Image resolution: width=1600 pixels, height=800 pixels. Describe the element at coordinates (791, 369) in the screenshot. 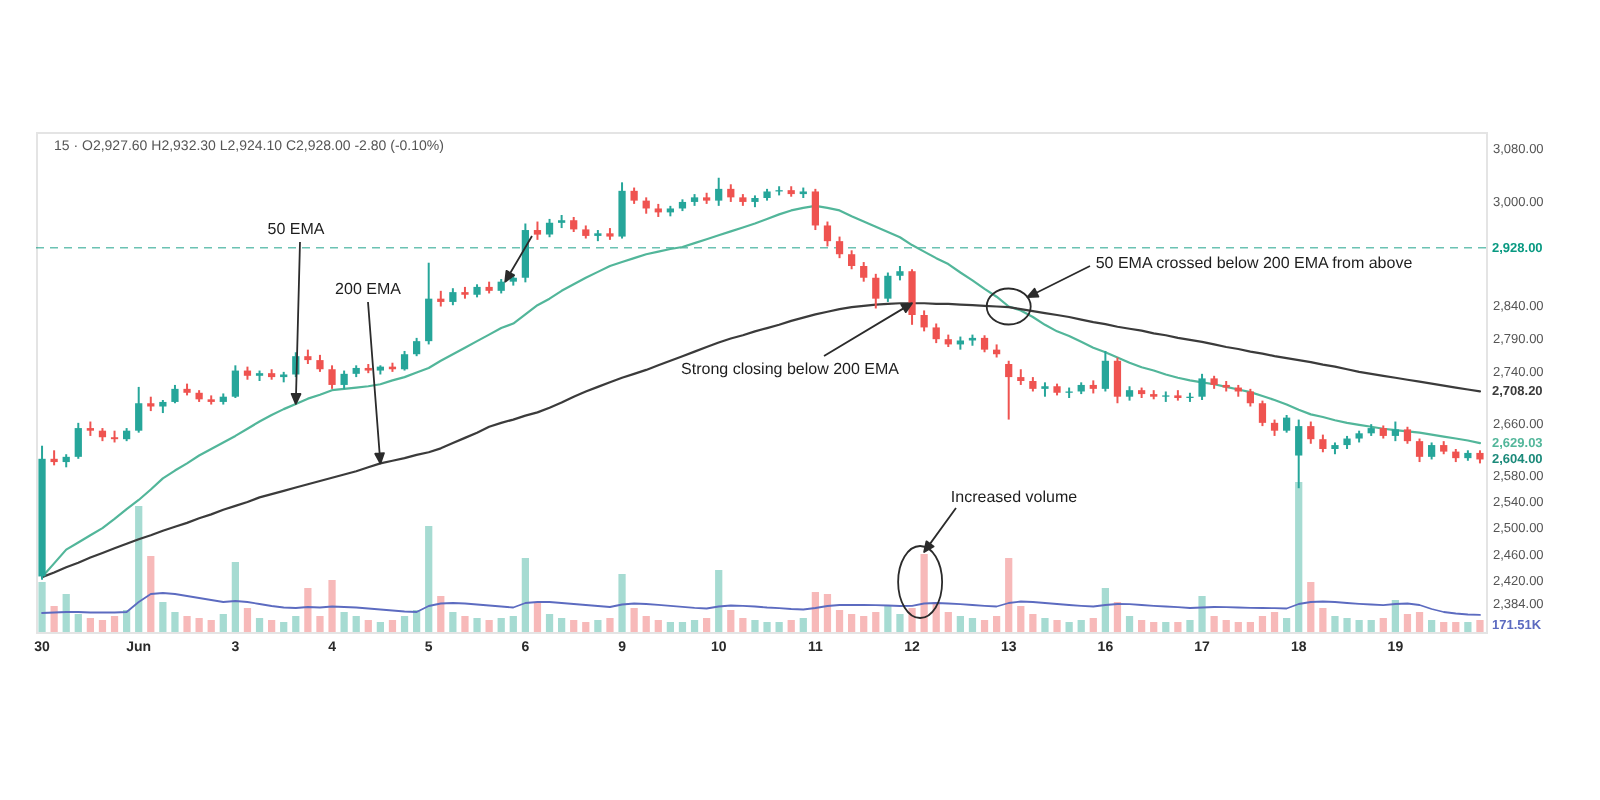

I see `annotation: Strong closing below 200 EMA` at that location.